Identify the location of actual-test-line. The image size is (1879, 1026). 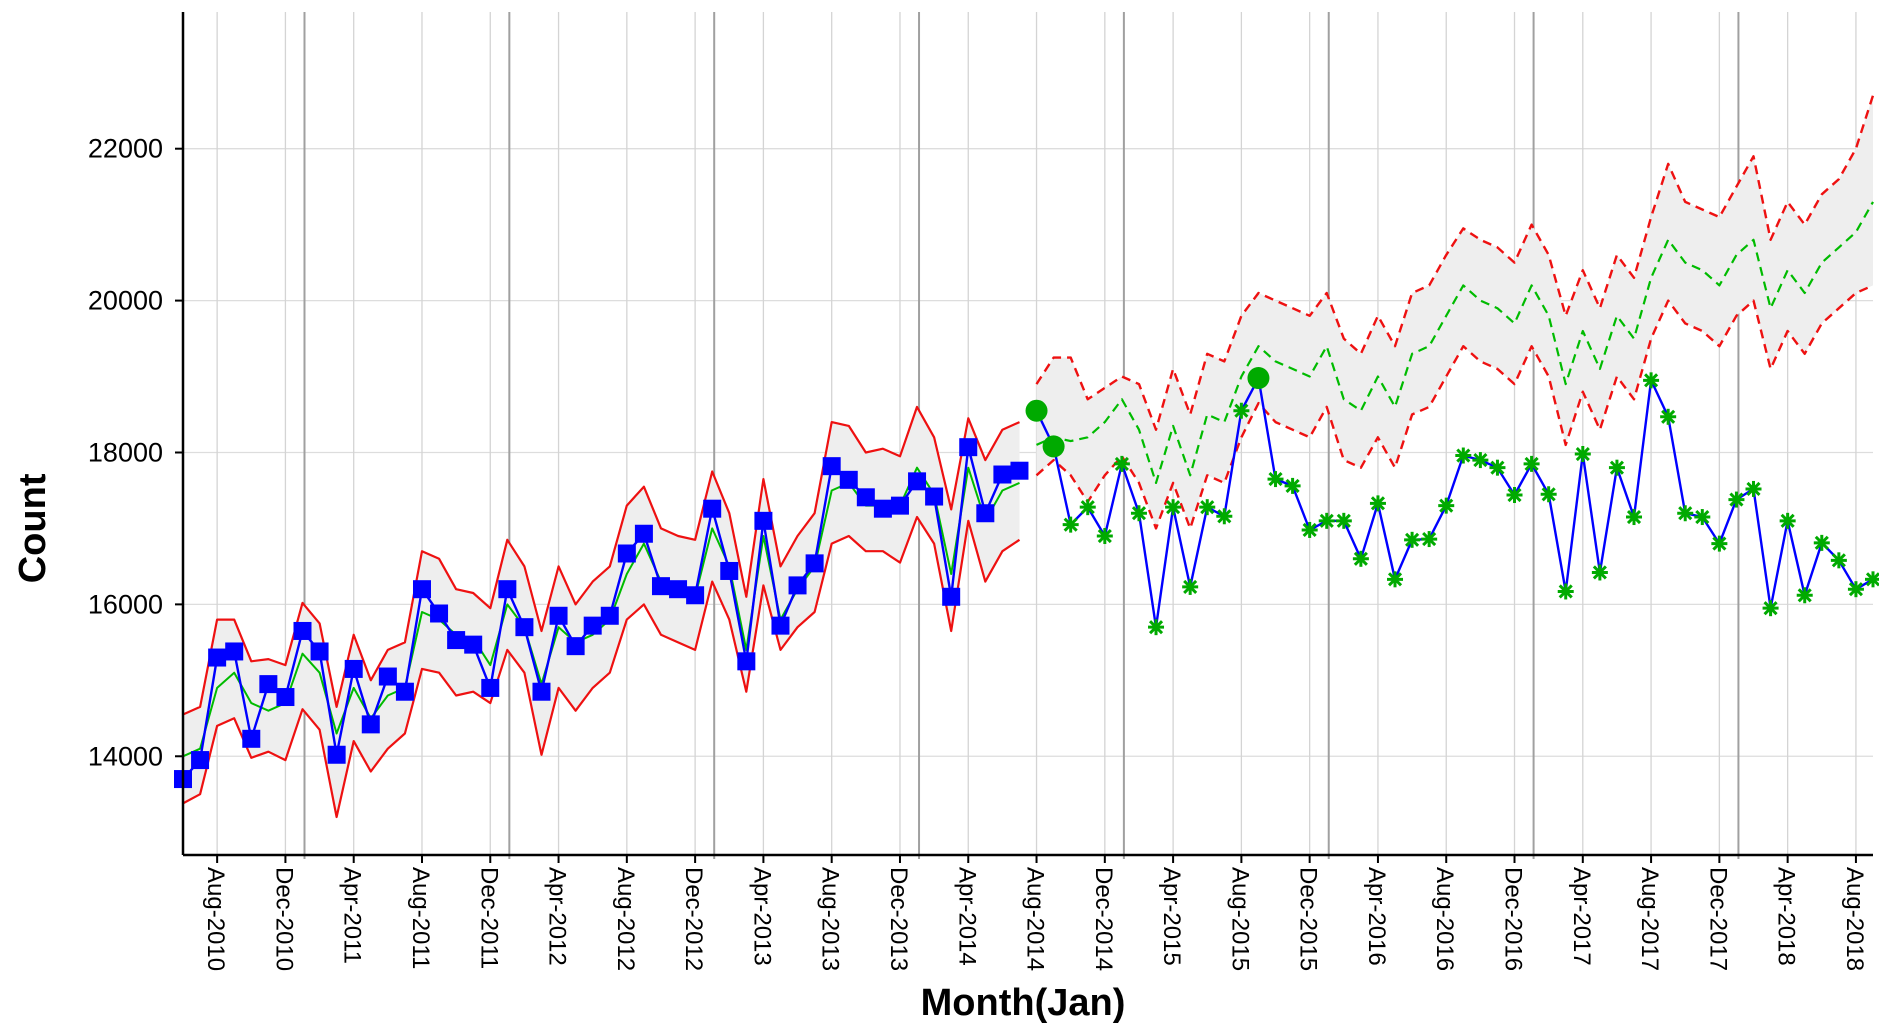
(1454, 502).